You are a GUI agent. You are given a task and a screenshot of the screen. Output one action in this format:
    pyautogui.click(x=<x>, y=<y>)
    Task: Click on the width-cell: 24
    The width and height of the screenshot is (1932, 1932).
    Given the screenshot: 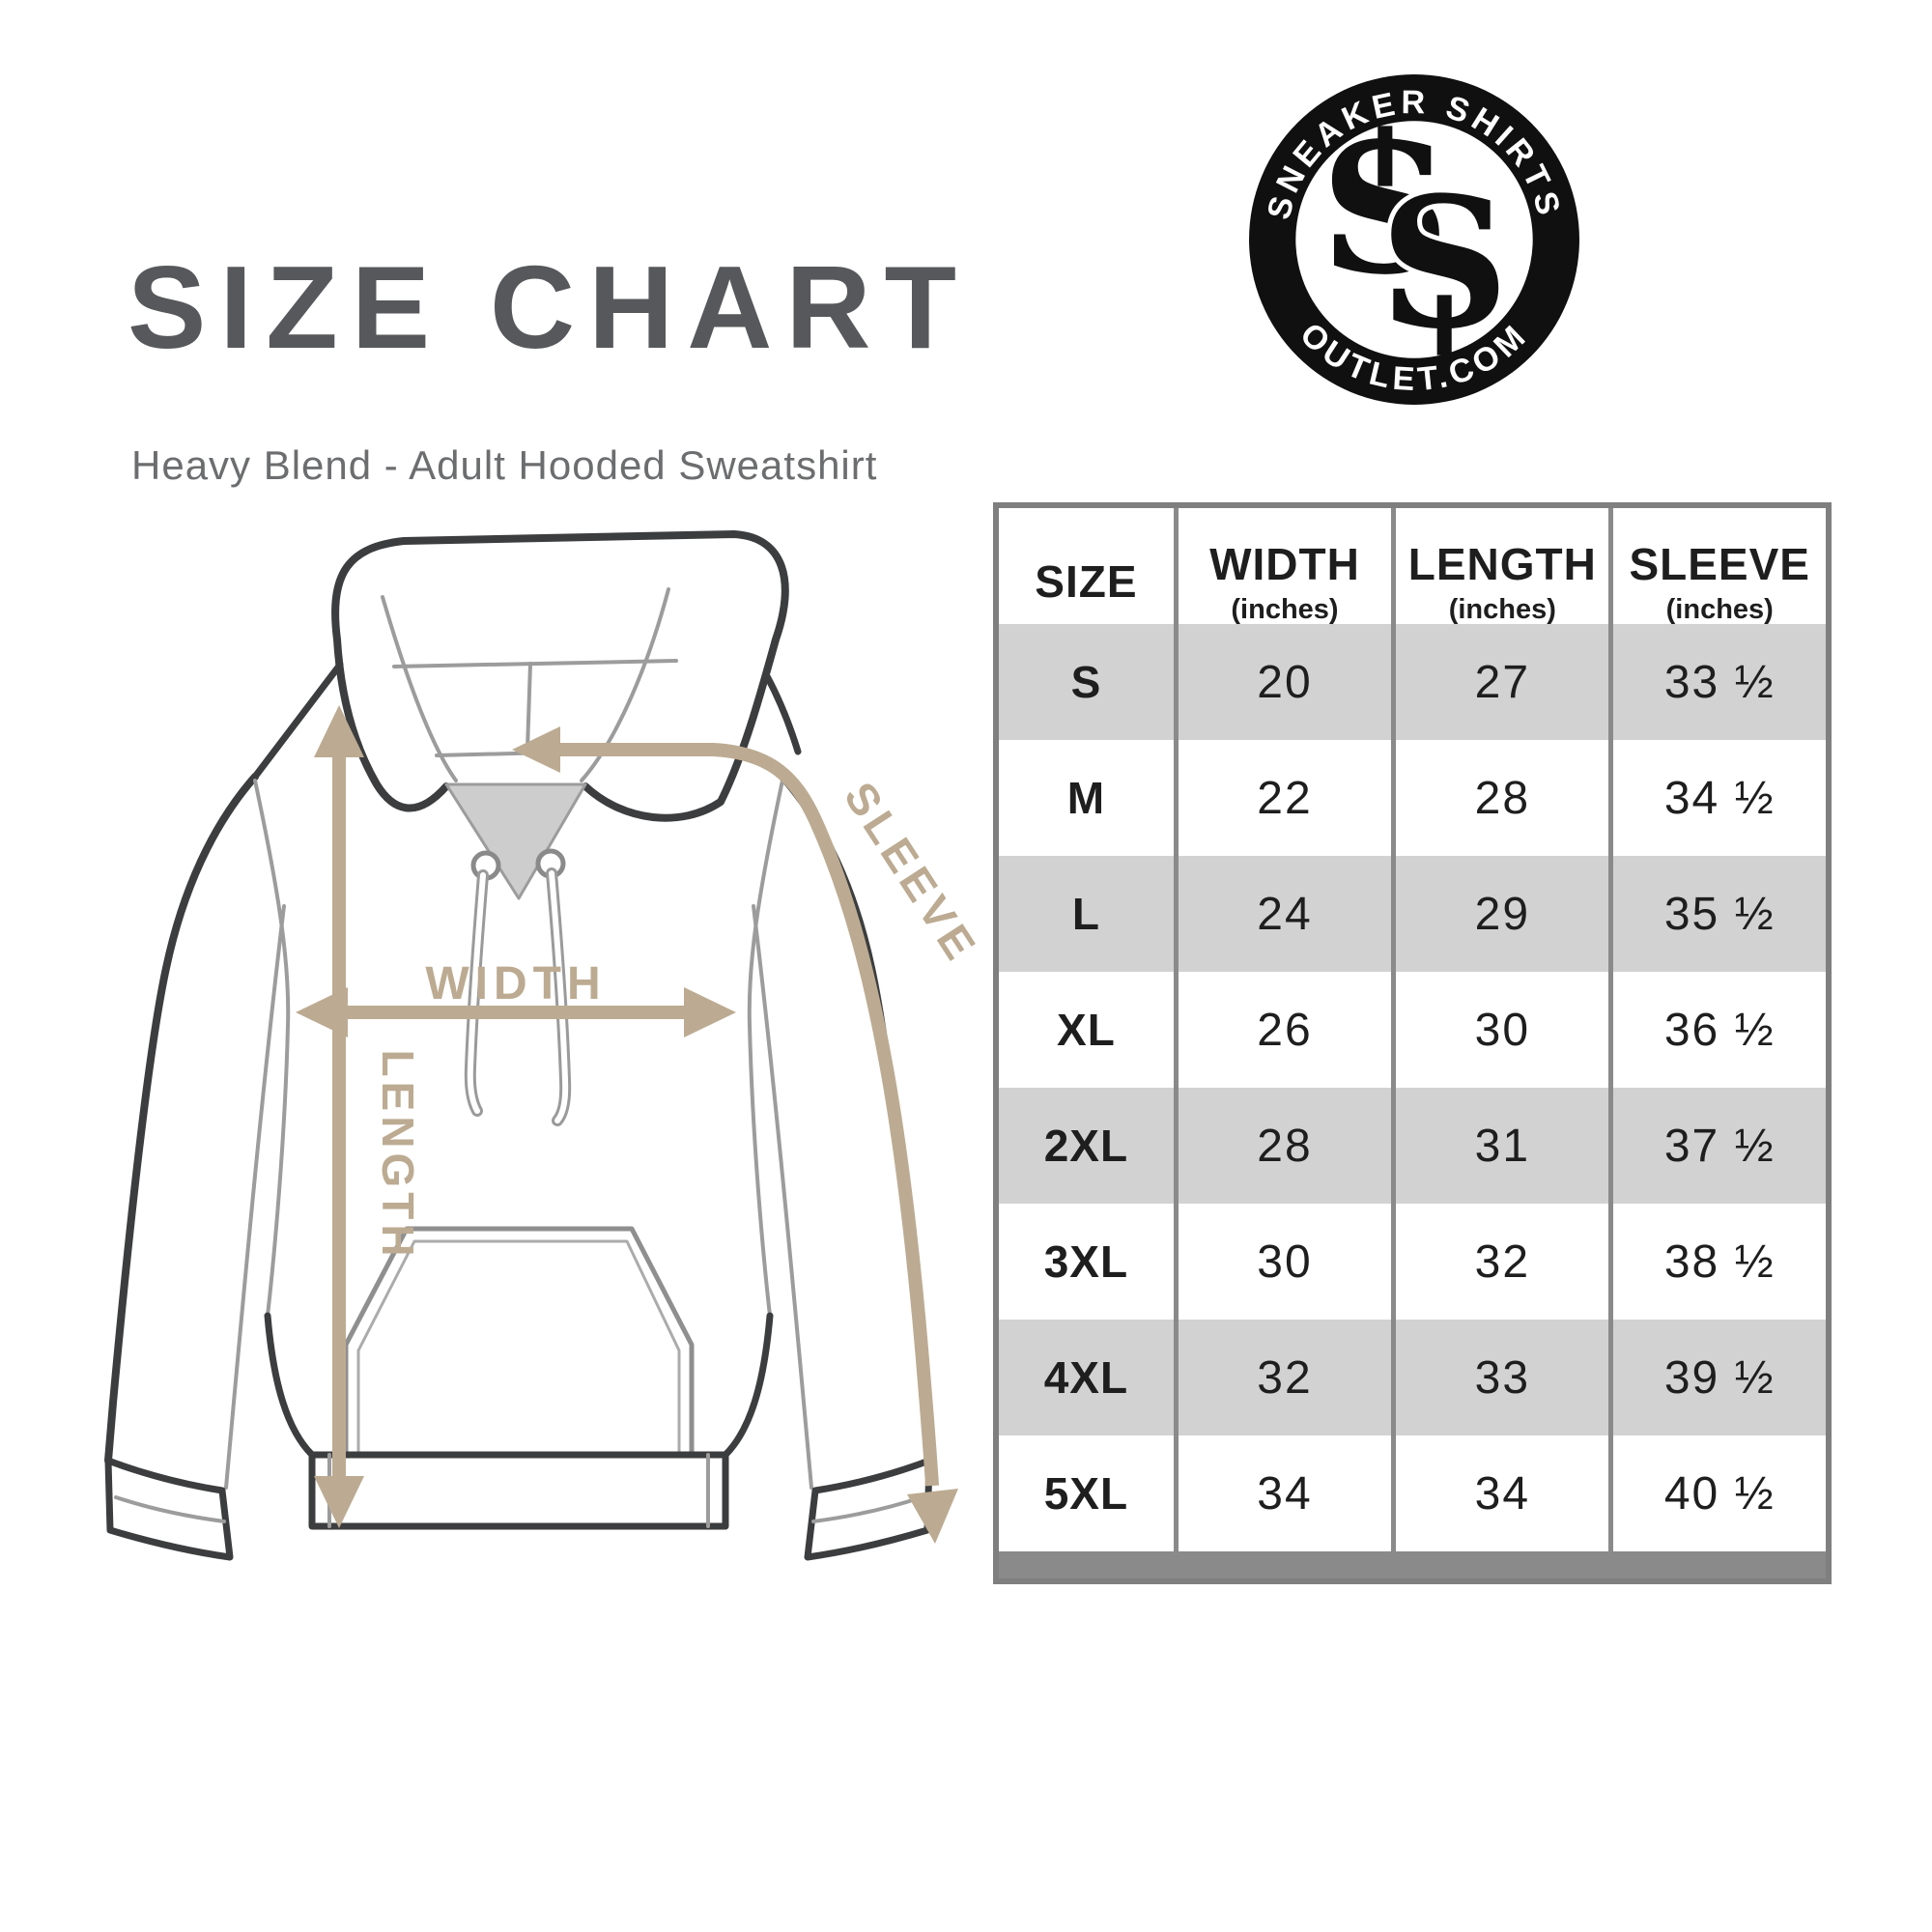 What is the action you would take?
    pyautogui.click(x=1285, y=914)
    